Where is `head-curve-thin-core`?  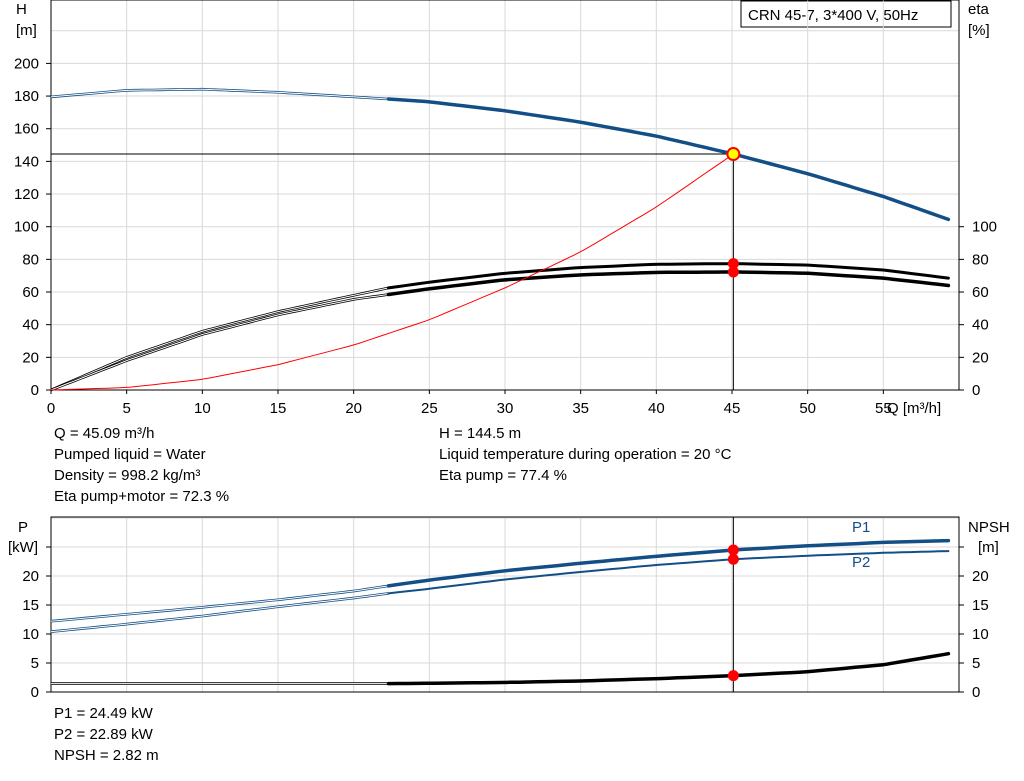 head-curve-thin-core is located at coordinates (219, 94).